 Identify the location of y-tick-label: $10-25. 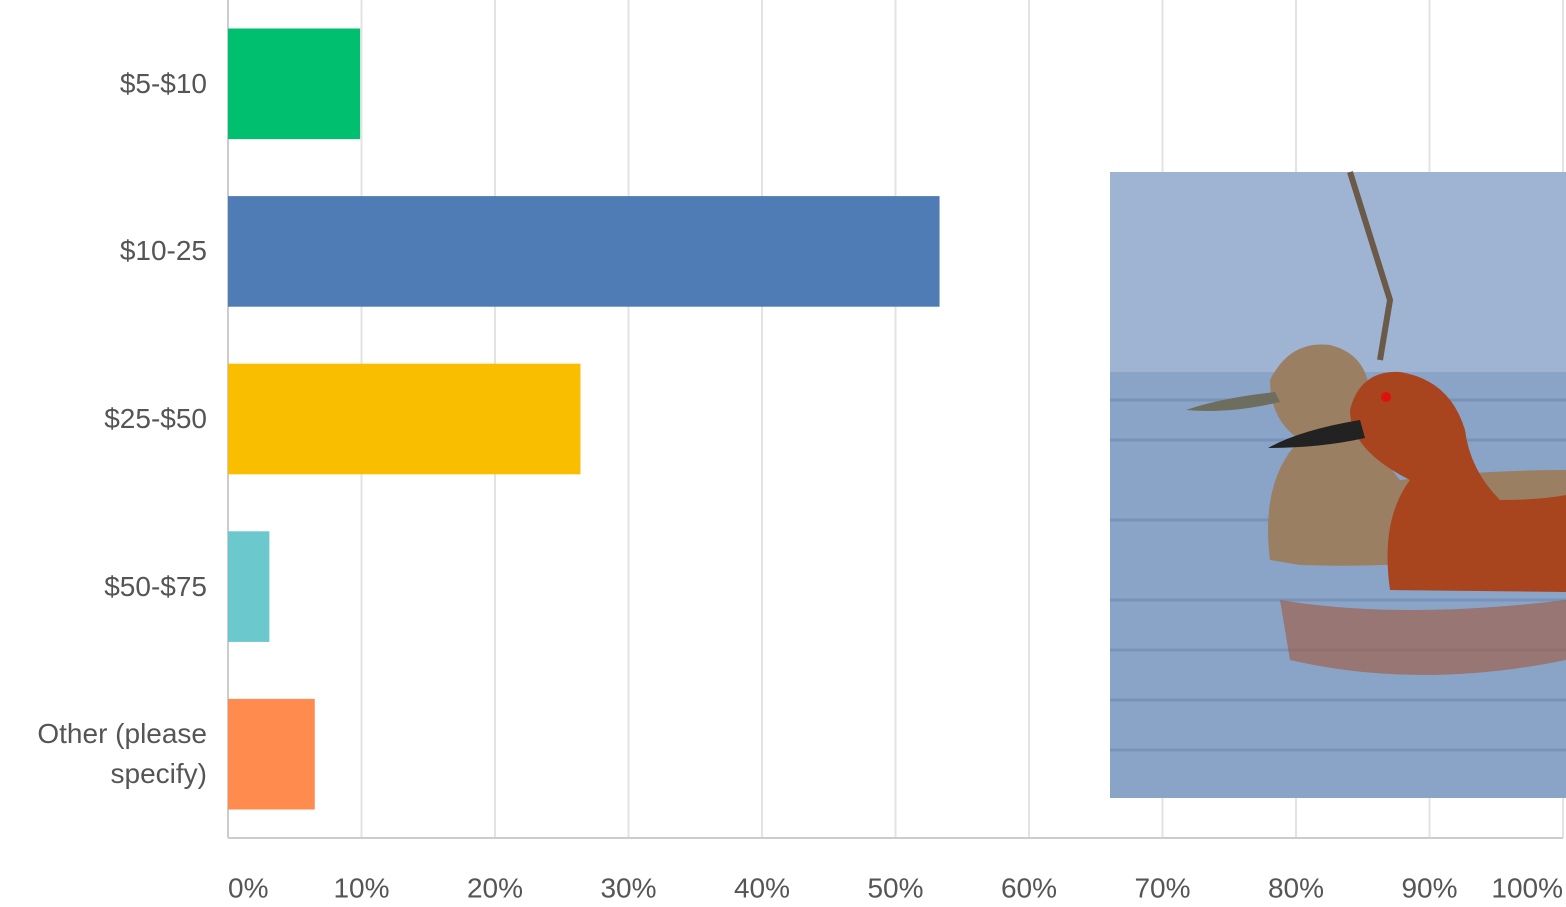
(163, 251).